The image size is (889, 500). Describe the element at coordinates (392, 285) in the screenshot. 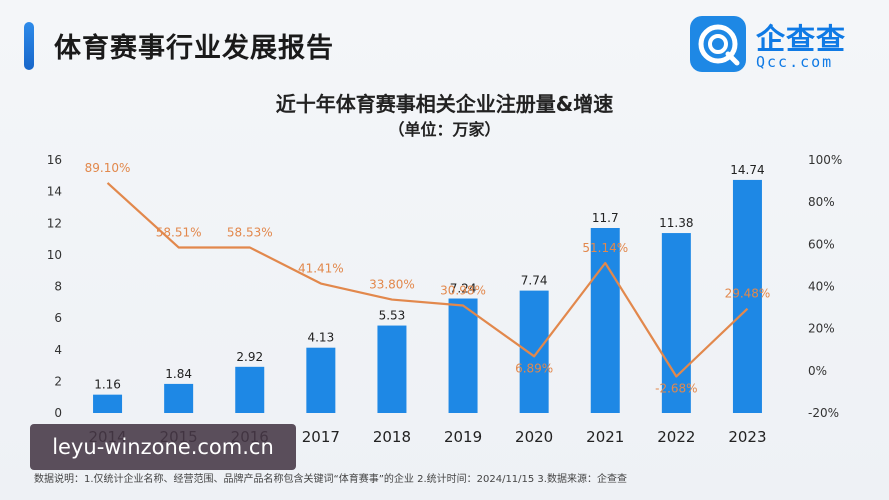

I see `growth-rate-label: 33.80%` at that location.